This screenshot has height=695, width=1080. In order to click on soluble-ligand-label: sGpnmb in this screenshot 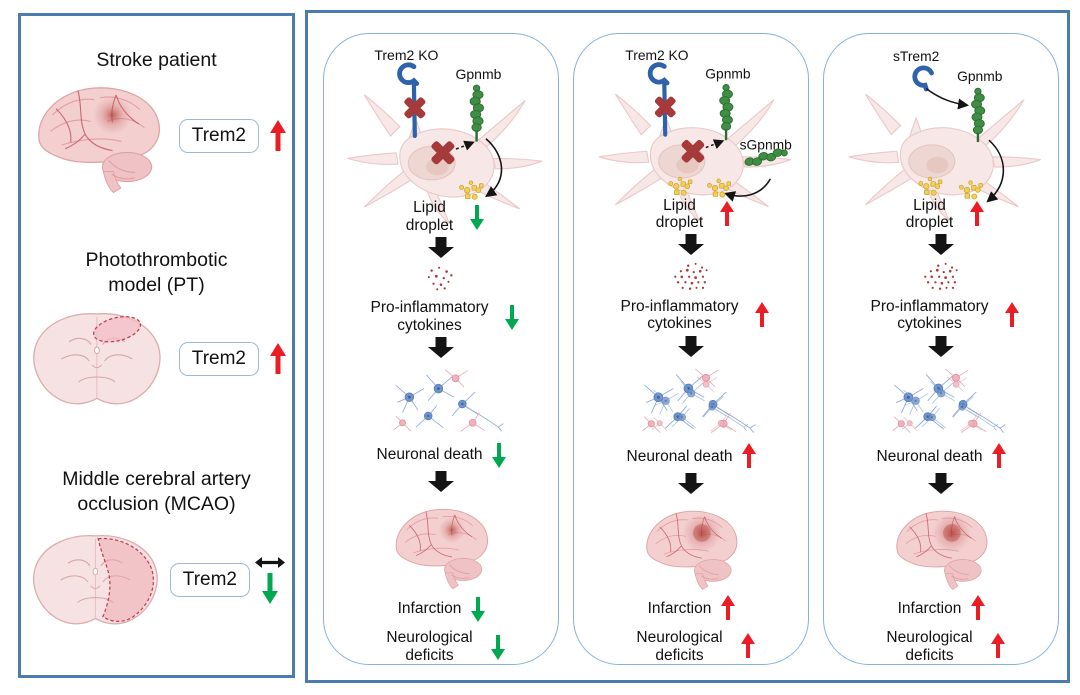, I will do `click(765, 144)`.